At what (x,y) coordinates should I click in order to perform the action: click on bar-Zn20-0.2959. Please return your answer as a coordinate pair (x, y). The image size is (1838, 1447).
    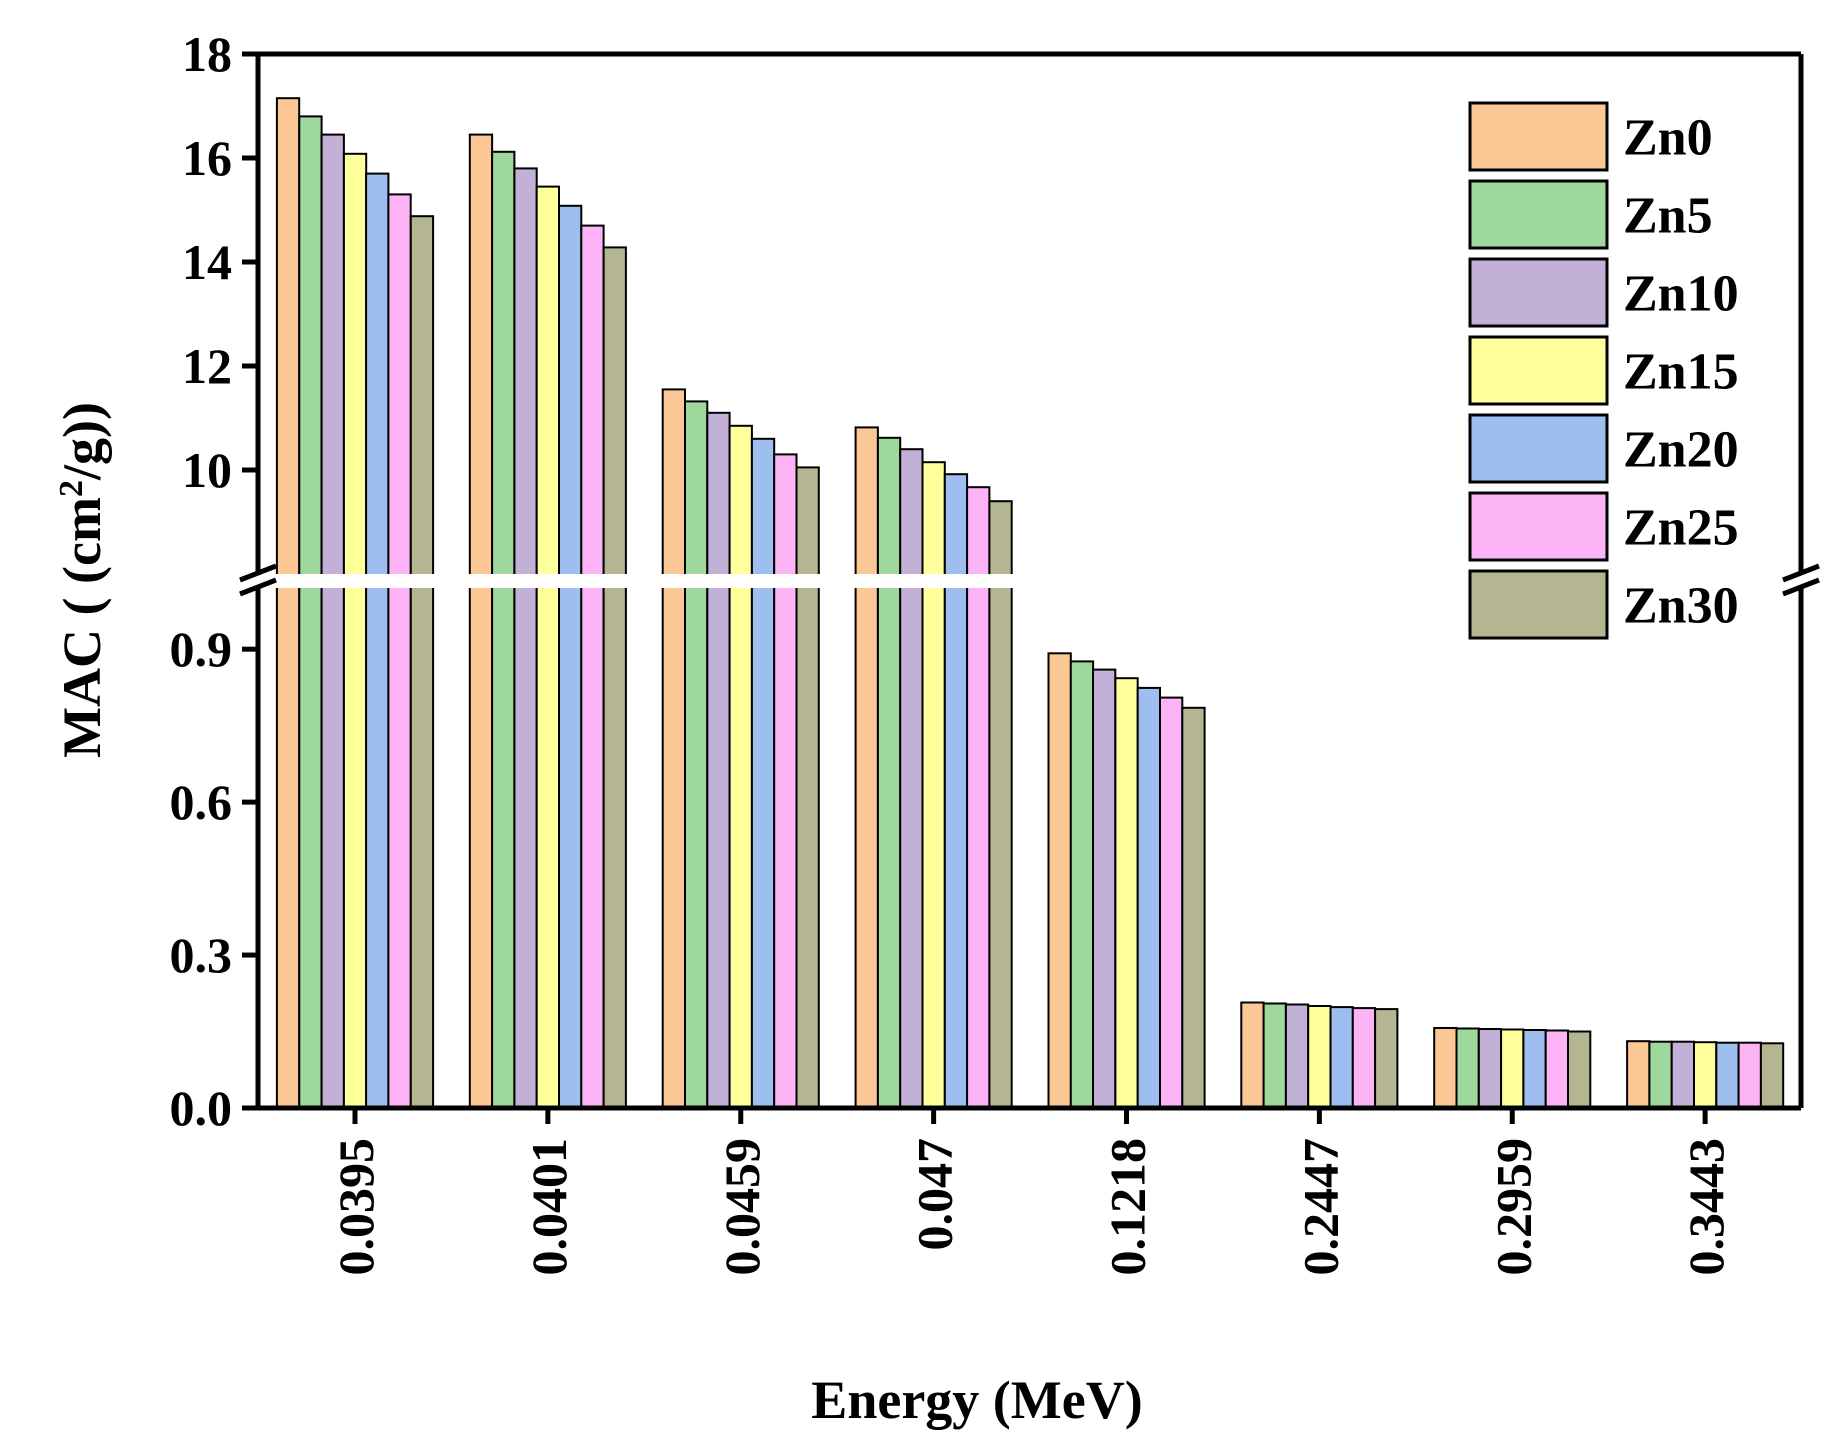
    Looking at the image, I should click on (1534, 1069).